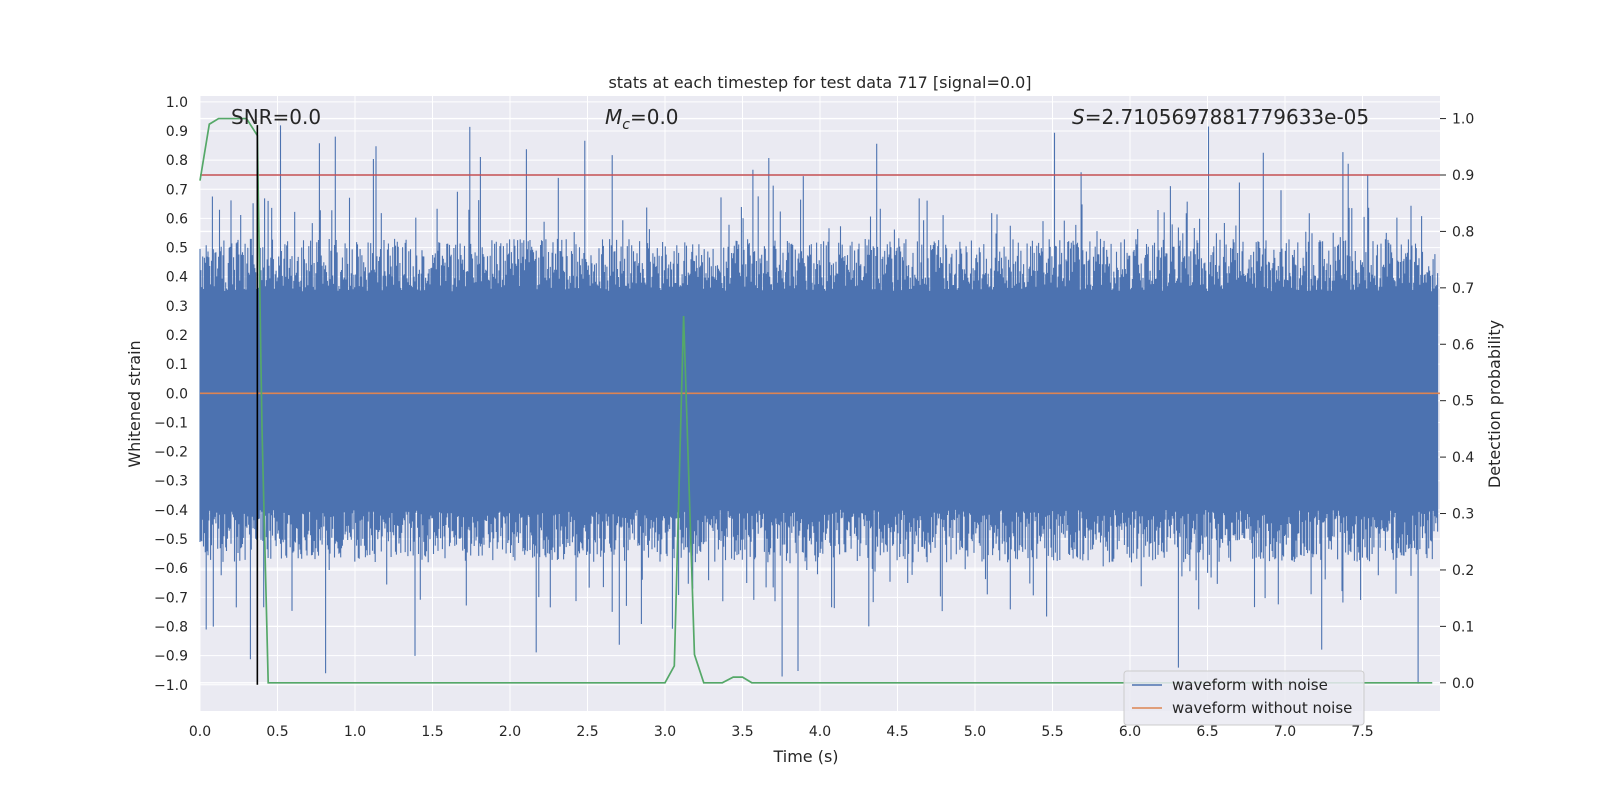 The width and height of the screenshot is (1600, 800). What do you see at coordinates (171, 657) in the screenshot?
I see `y-tick-label: −0.9` at bounding box center [171, 657].